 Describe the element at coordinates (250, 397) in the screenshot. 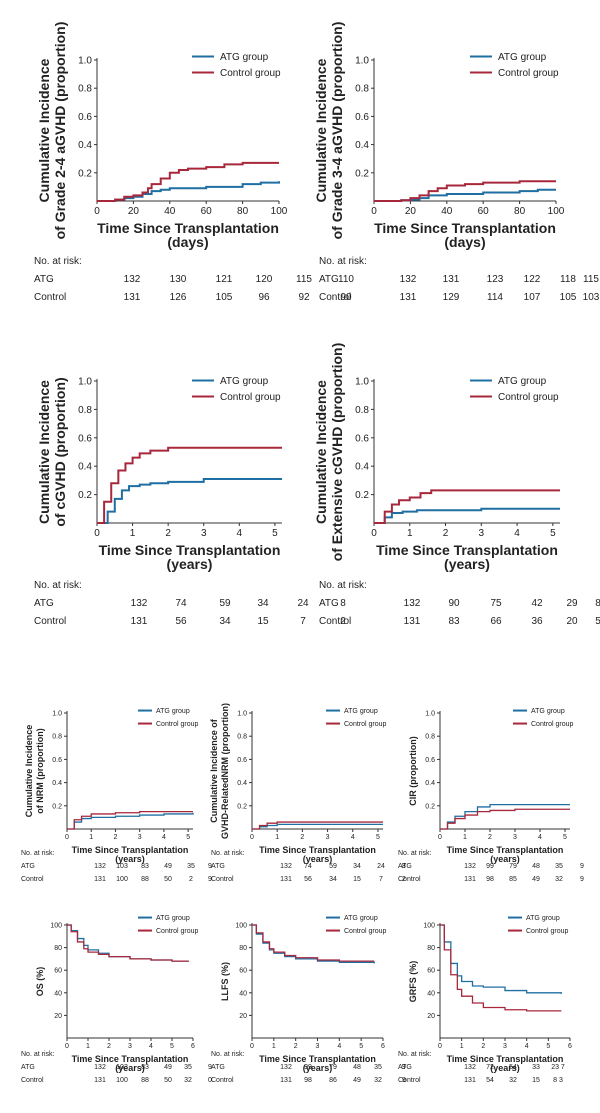

I see `legend-label: Control group` at that location.